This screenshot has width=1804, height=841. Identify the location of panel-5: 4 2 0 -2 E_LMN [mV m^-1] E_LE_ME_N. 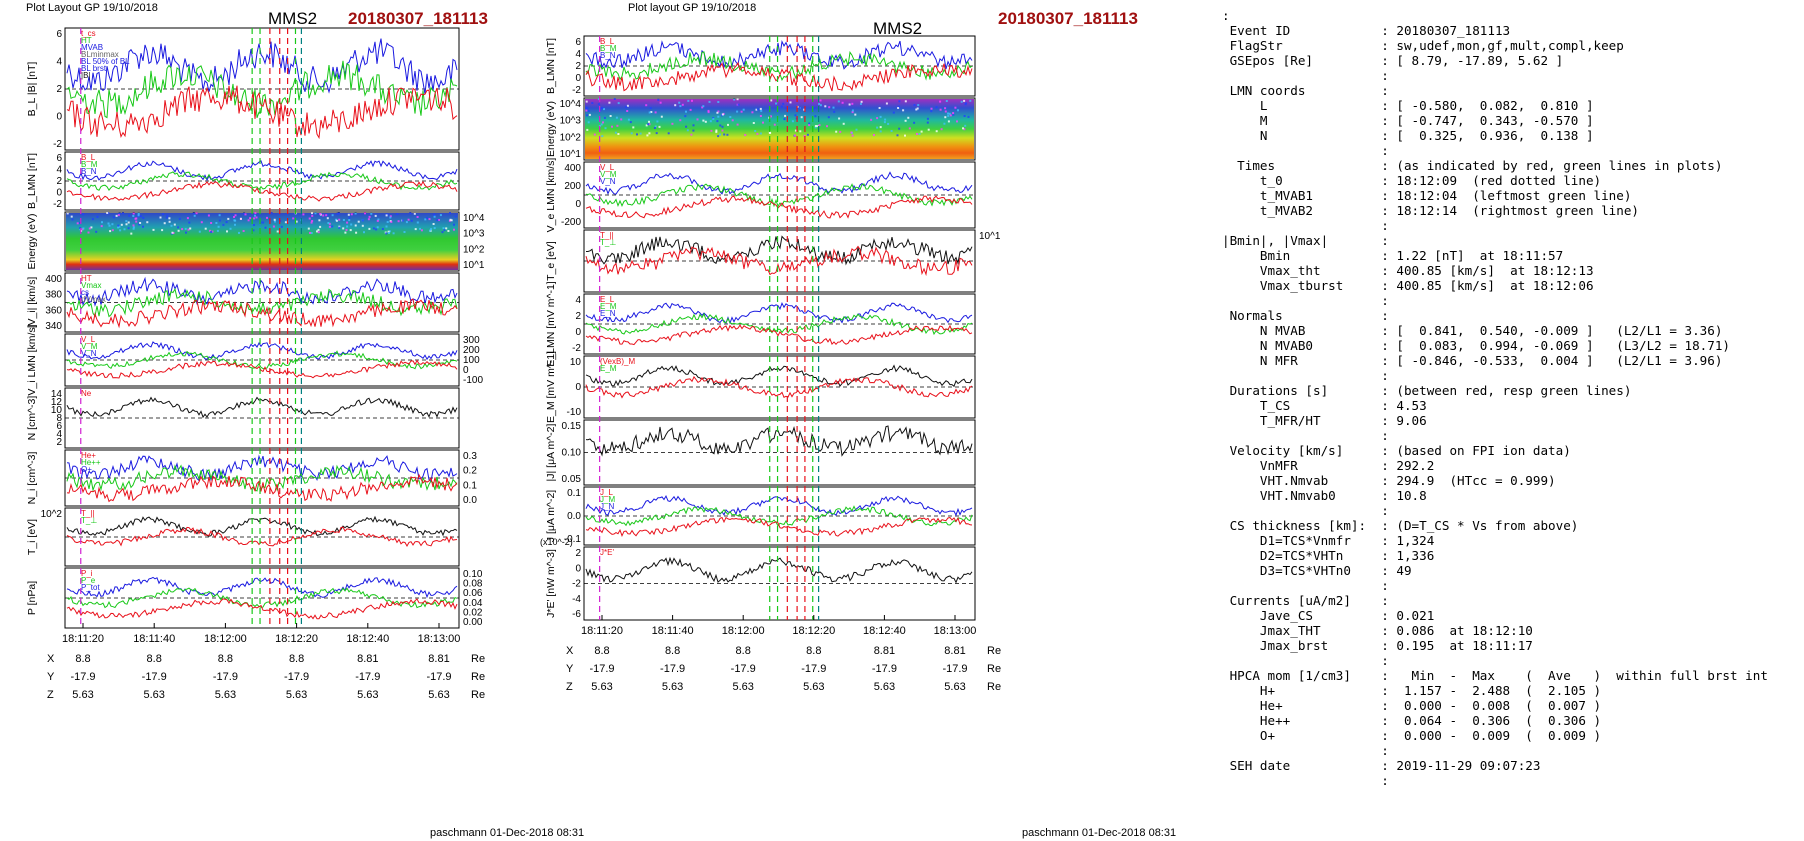
(760, 324).